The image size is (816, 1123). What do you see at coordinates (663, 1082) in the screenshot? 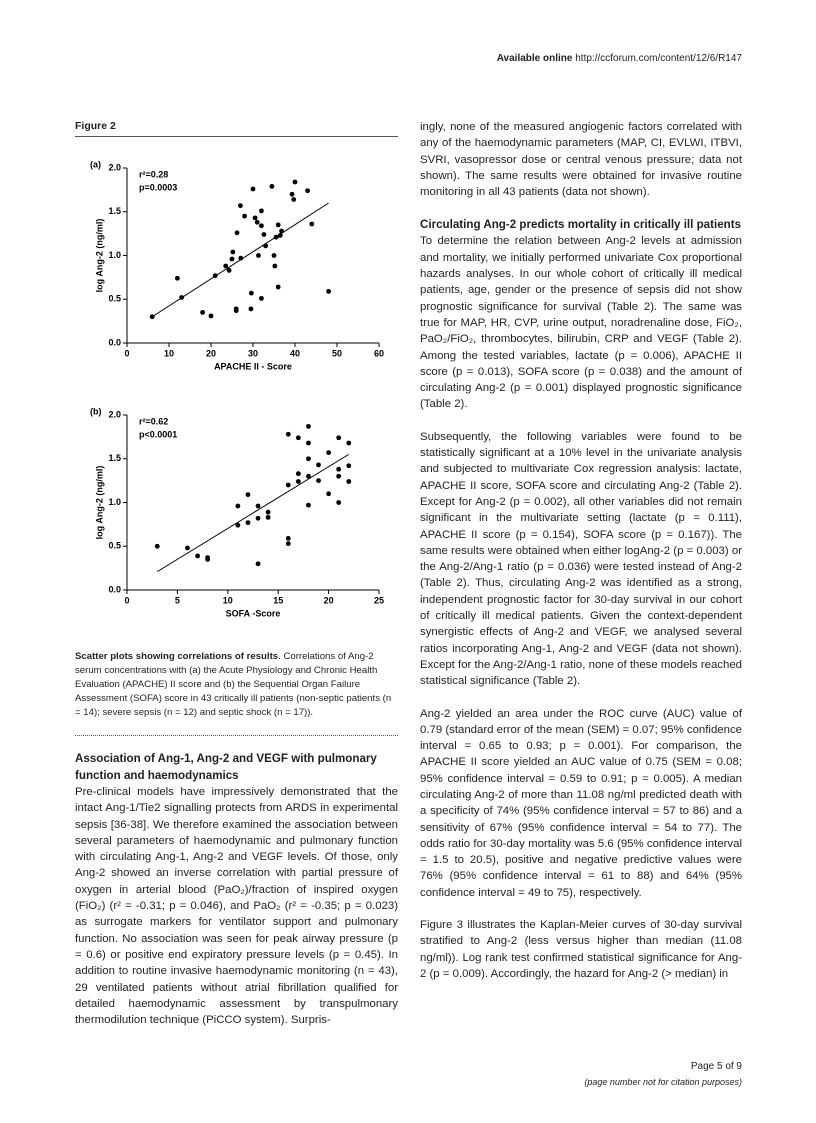
I see `page-note: (page number not for citation purposes)` at bounding box center [663, 1082].